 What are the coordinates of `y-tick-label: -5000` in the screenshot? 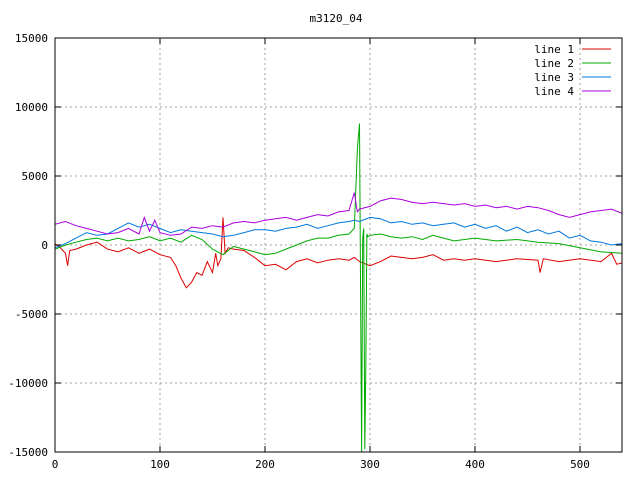 It's located at (31, 314).